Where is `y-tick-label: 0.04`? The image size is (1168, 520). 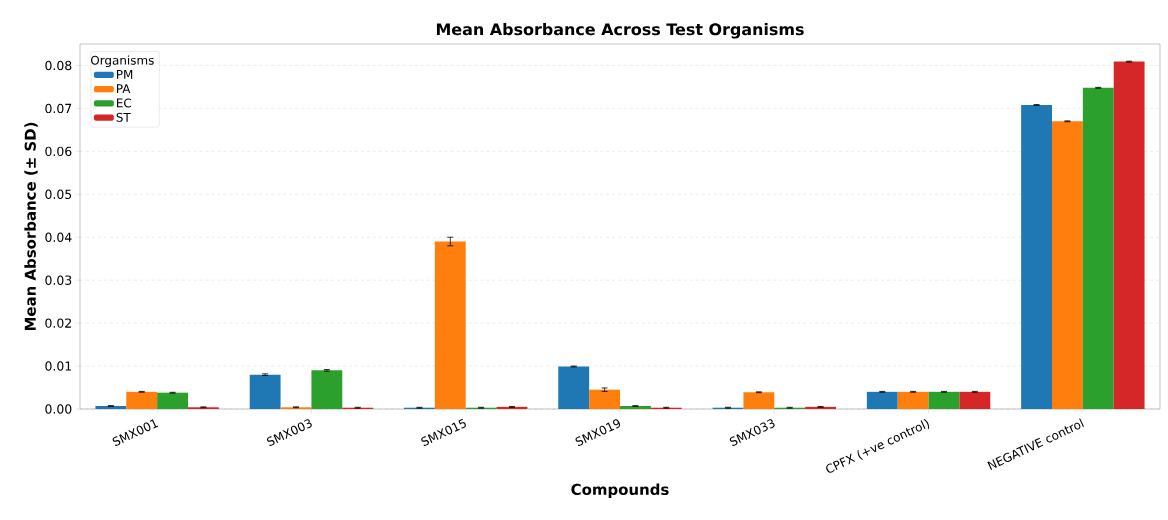 y-tick-label: 0.04 is located at coordinates (58, 237).